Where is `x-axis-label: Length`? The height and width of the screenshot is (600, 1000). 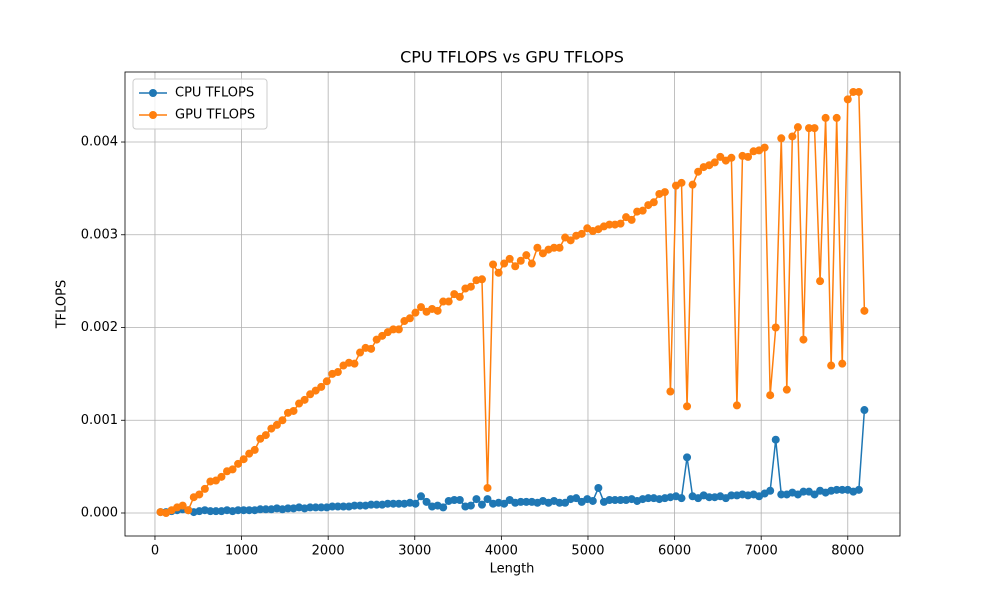
x-axis-label: Length is located at coordinates (512, 569).